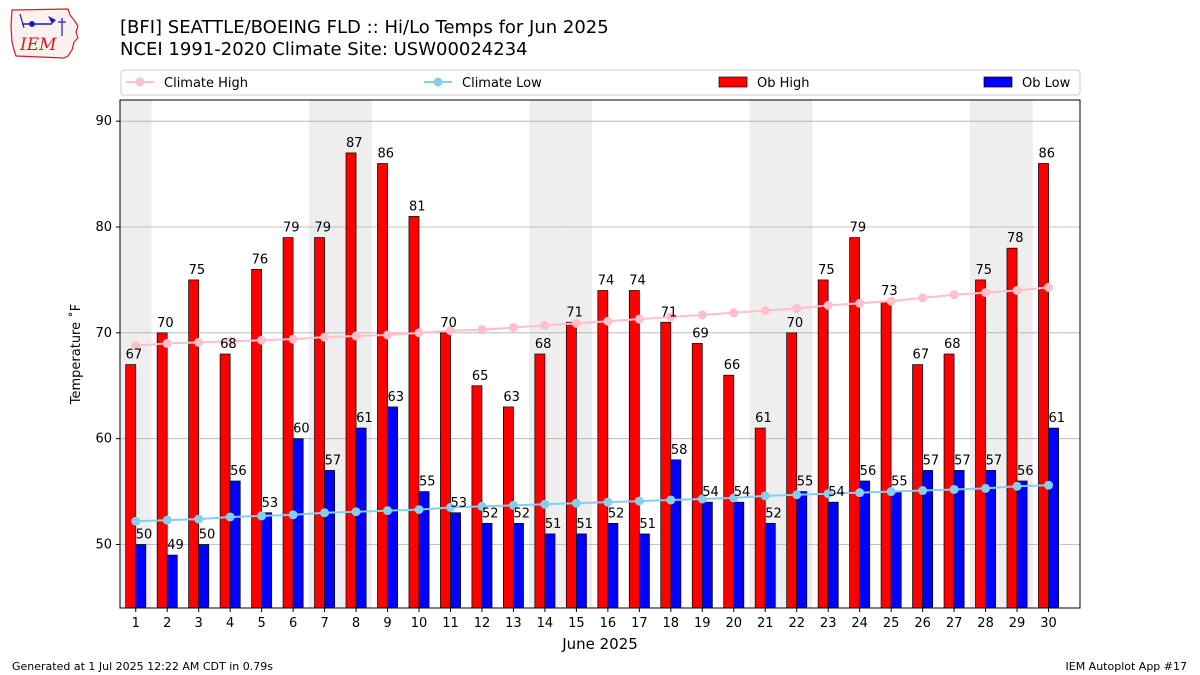 Image resolution: width=1200 pixels, height=675 pixels. Describe the element at coordinates (679, 450) in the screenshot. I see `label-ob-low-18: 58` at that location.